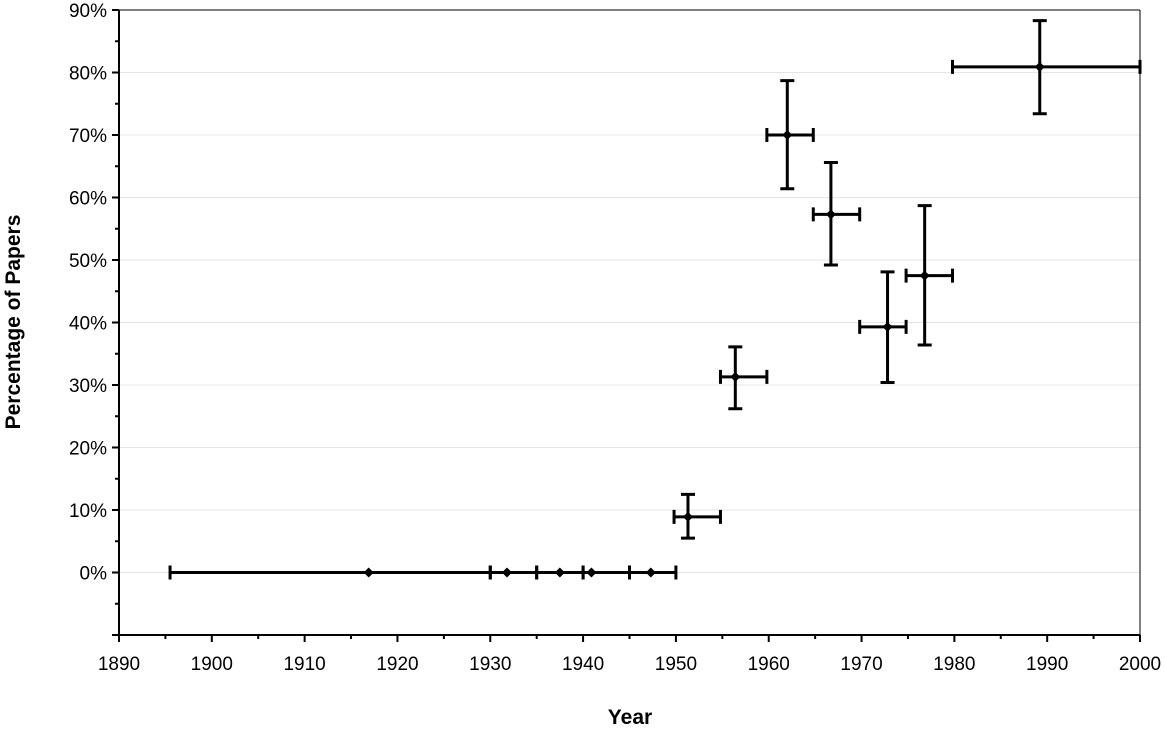 This screenshot has height=729, width=1165. Describe the element at coordinates (1047, 664) in the screenshot. I see `x-tick-label: 1990` at that location.